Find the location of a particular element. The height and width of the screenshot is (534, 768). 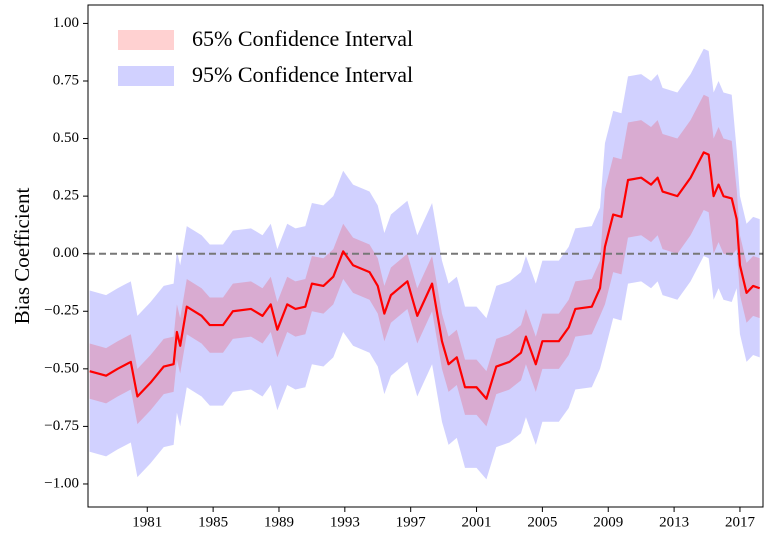

y-tick-label: 0.00 is located at coordinates (66, 253).